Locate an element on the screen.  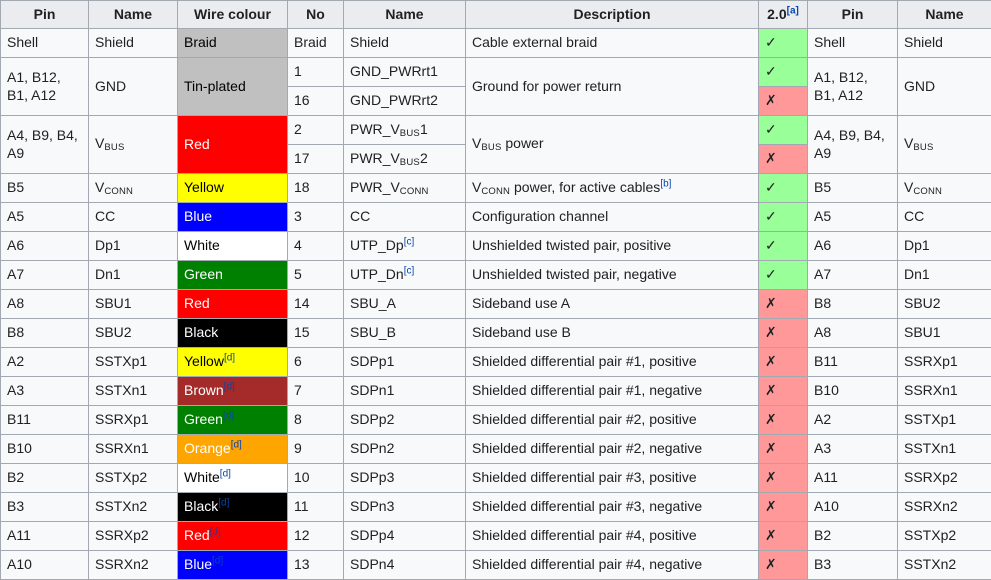
pin-right-cell: A2 is located at coordinates (853, 420).